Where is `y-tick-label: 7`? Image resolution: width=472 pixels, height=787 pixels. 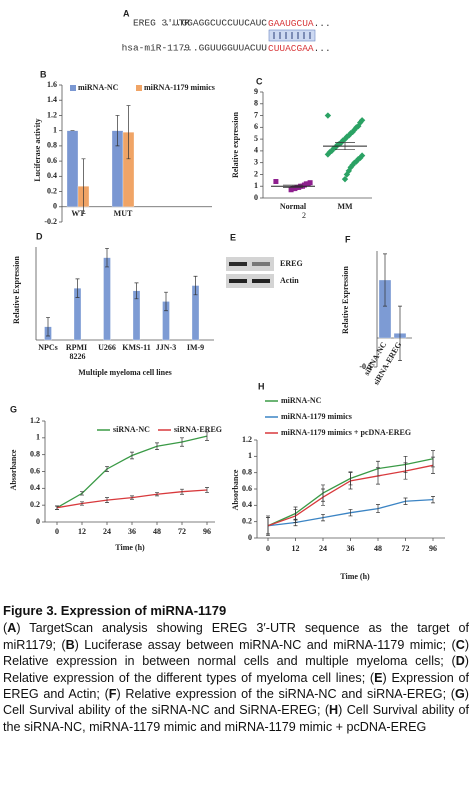
y-tick-label: 7 is located at coordinates (256, 114).